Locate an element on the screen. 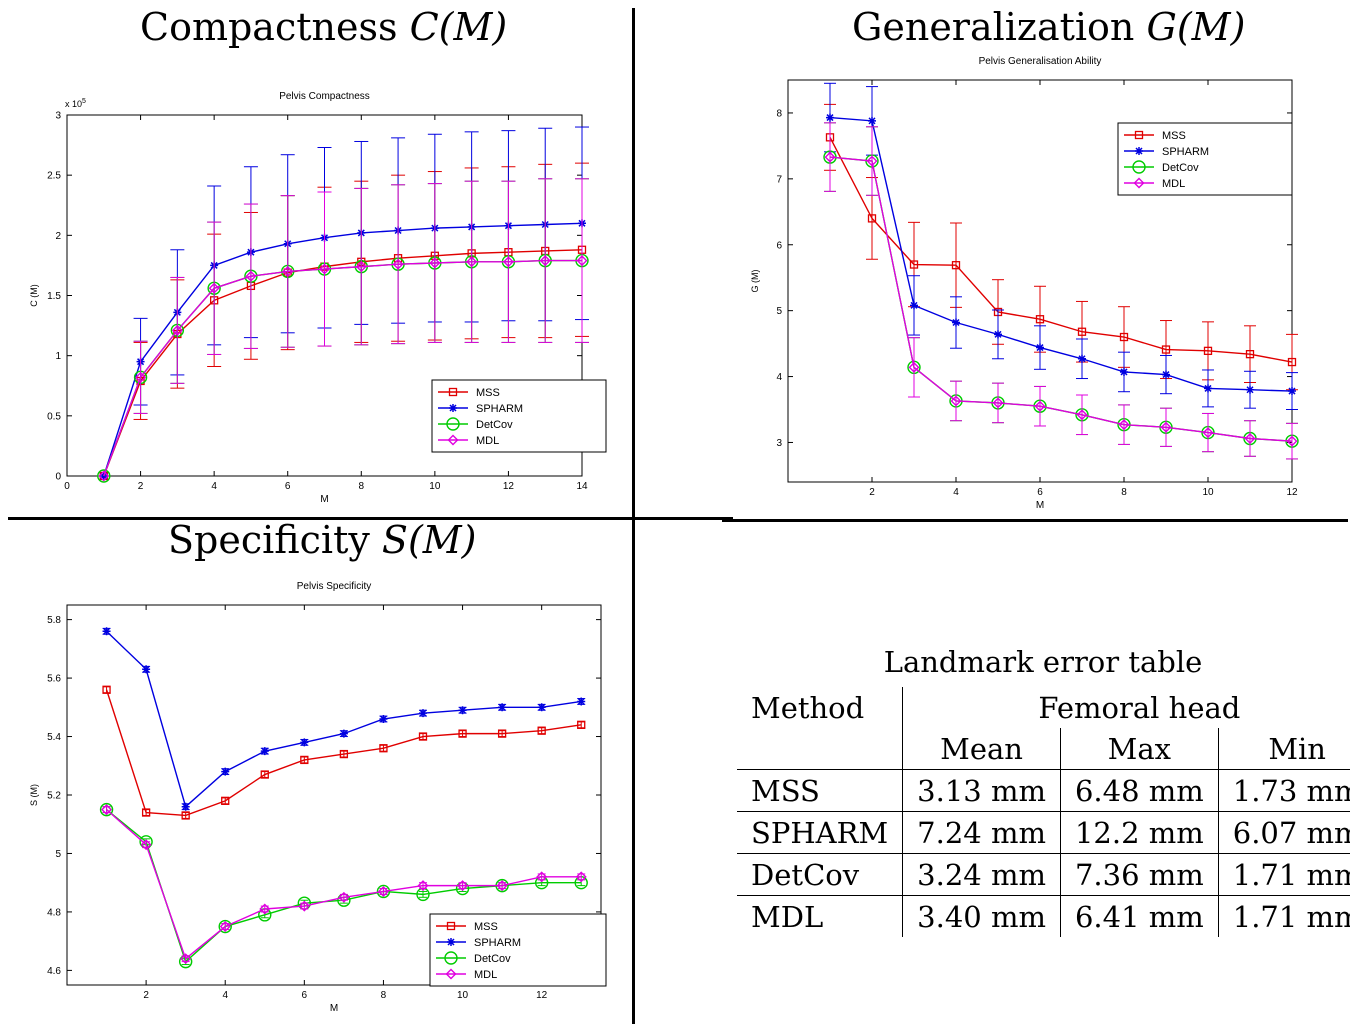  table-cell-max: 12.2 mm is located at coordinates (1139, 832).